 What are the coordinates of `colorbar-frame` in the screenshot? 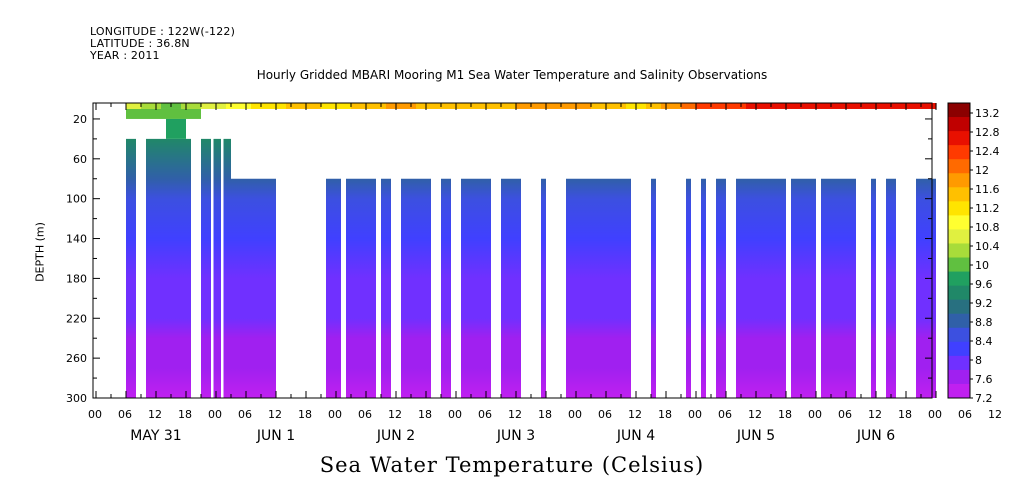 It's located at (959, 250).